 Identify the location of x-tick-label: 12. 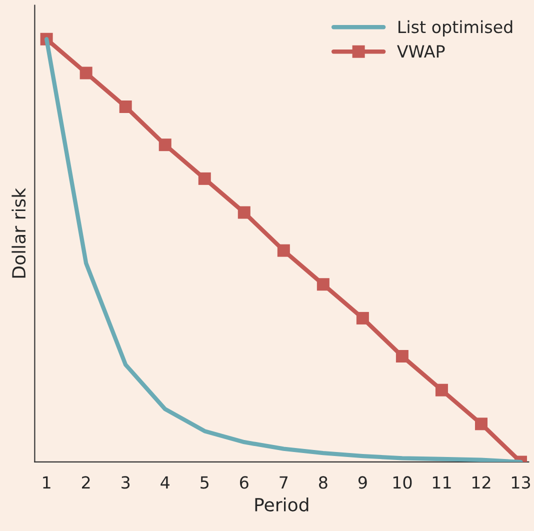
(481, 482).